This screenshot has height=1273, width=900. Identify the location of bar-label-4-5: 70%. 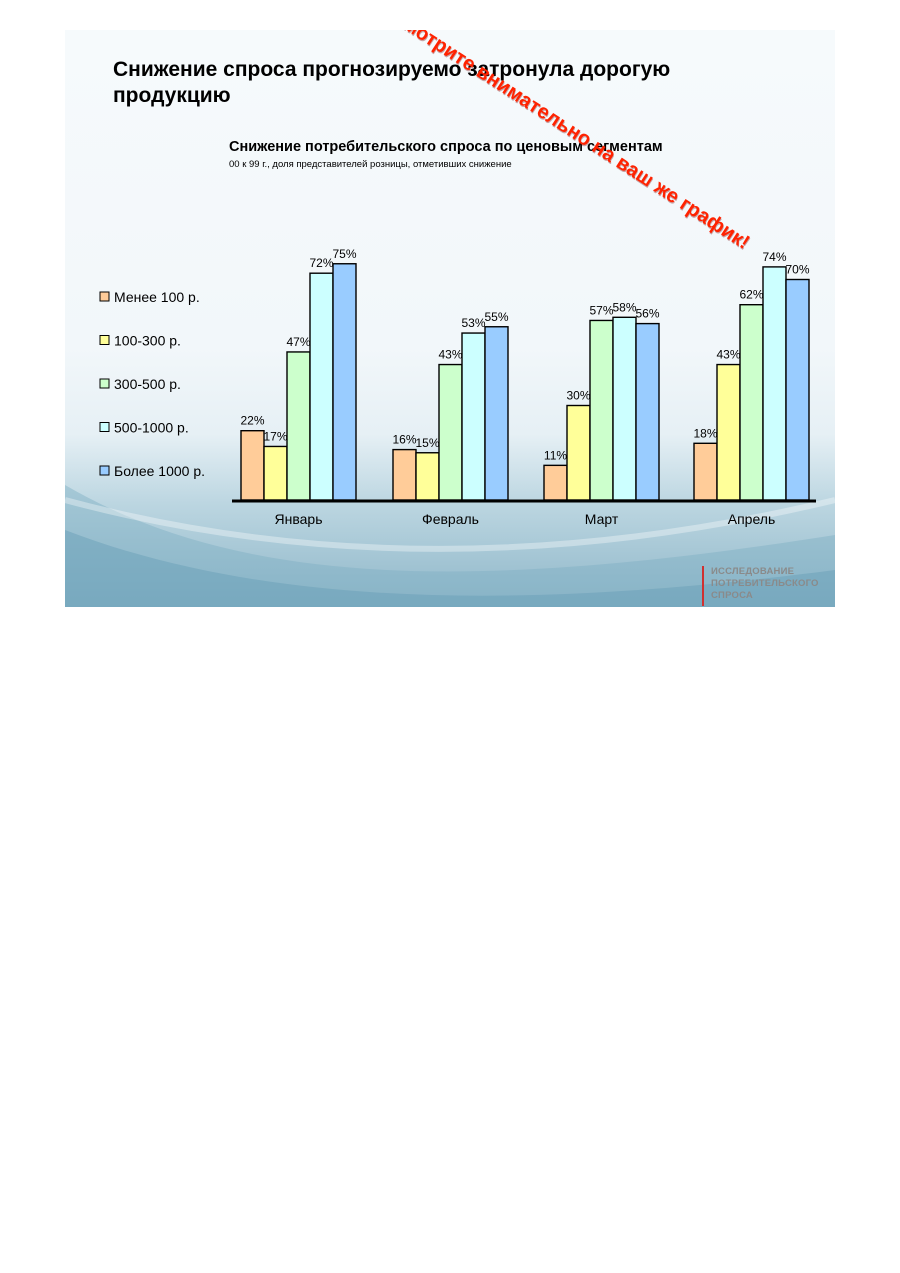
(797, 270).